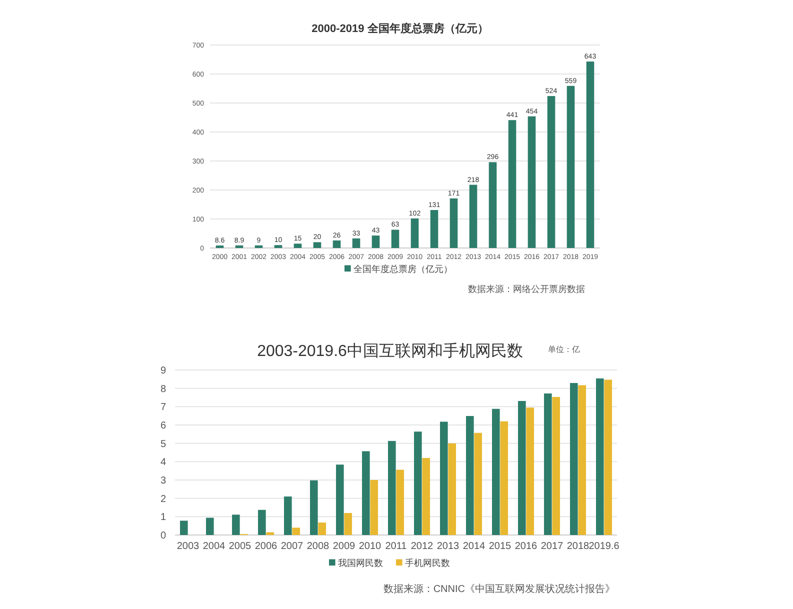 The image size is (793, 609). I want to click on y-tick-label: 8, so click(163, 389).